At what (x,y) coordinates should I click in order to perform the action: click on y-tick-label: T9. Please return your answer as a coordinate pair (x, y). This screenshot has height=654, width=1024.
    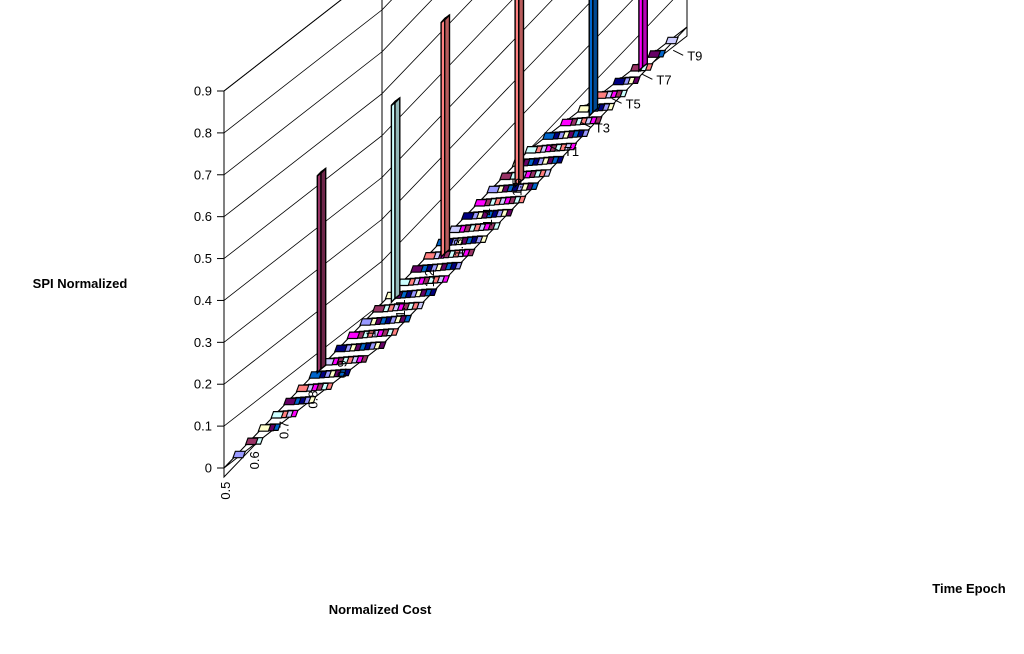
    Looking at the image, I should click on (694, 55).